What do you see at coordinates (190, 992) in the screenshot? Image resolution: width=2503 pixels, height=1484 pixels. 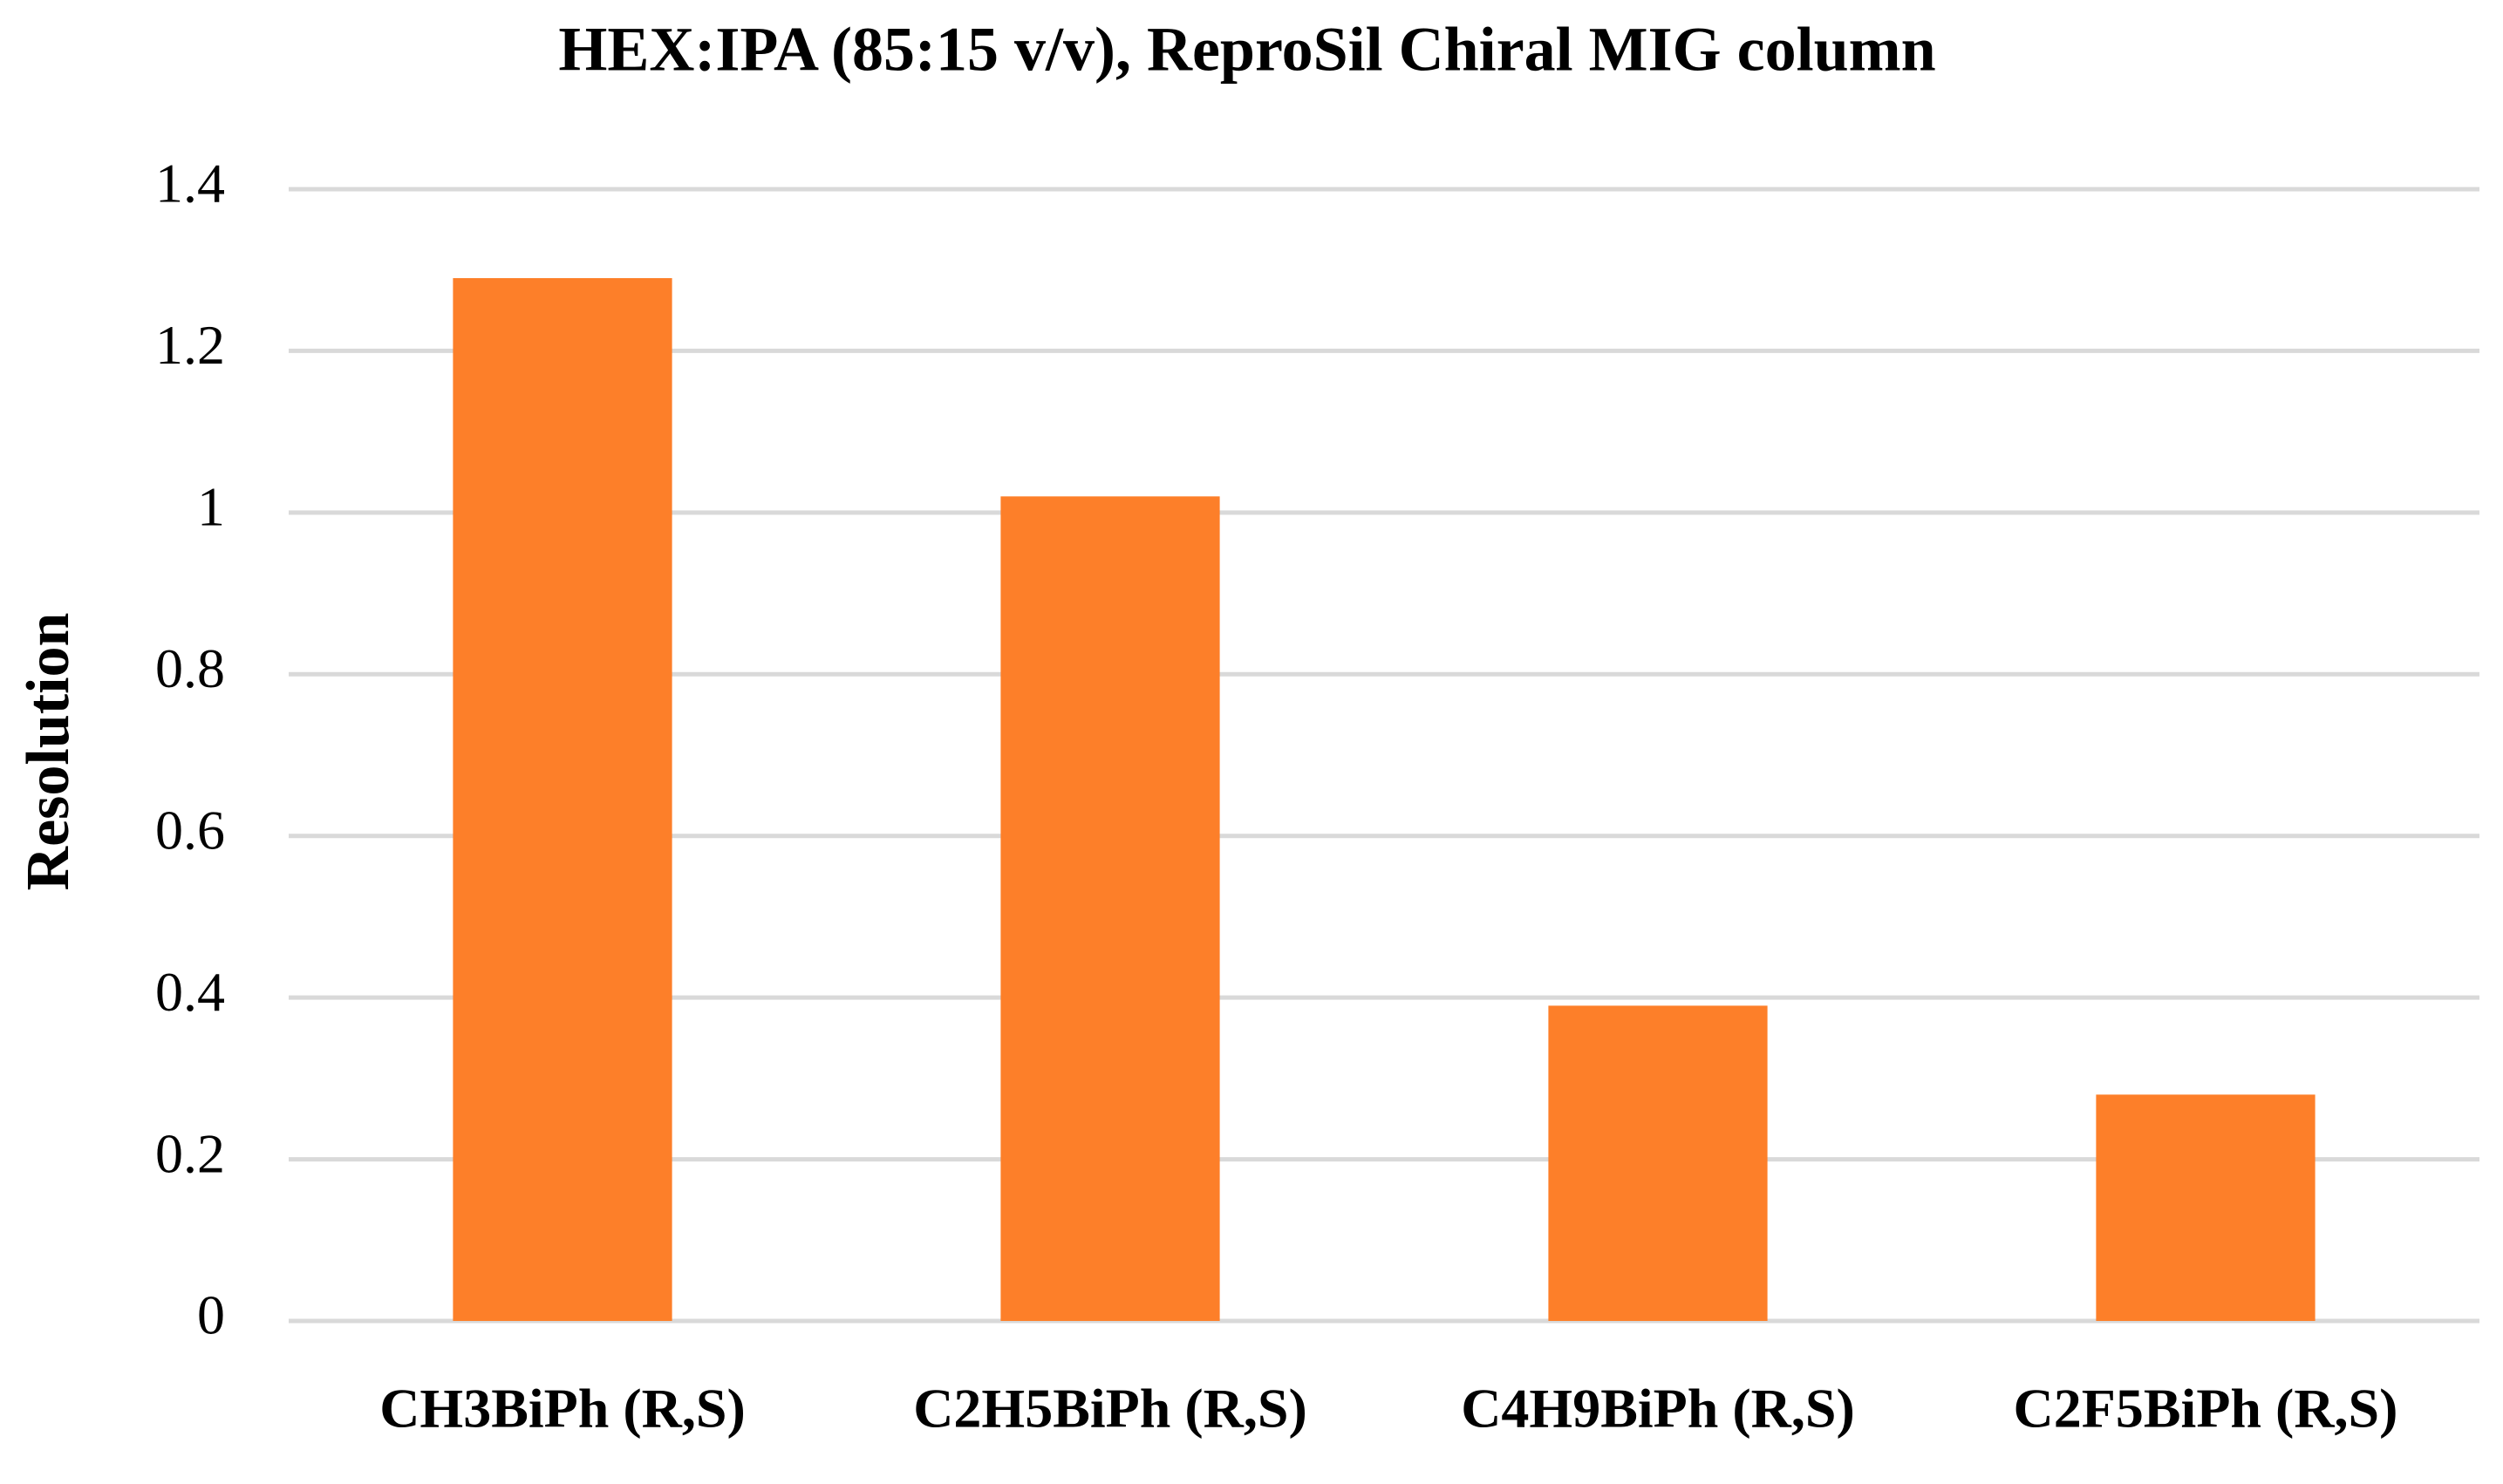 I see `y-tick-label: 0.4` at bounding box center [190, 992].